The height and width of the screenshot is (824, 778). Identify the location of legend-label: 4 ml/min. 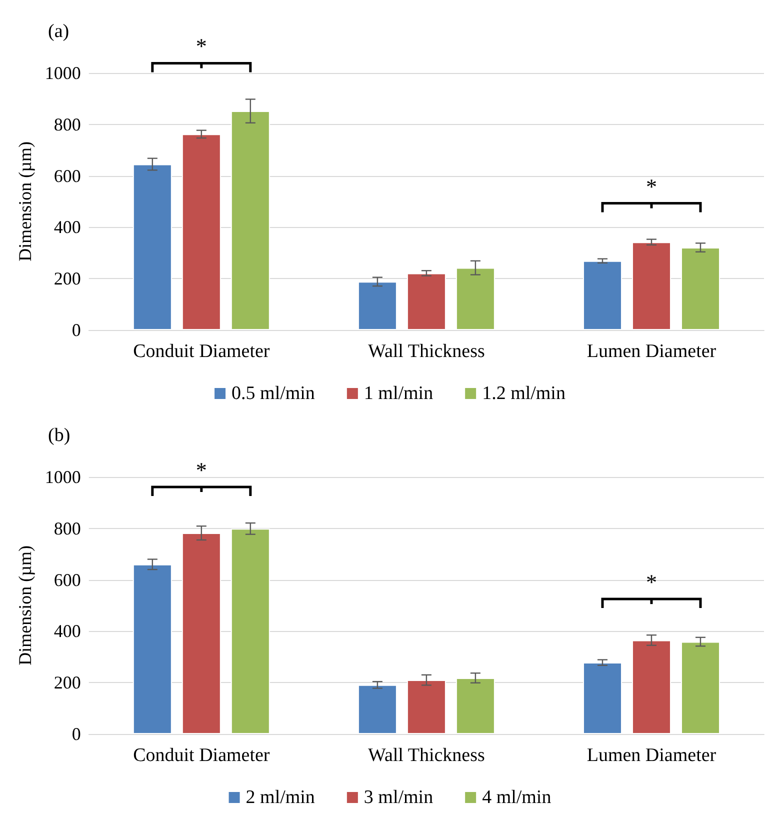
(517, 797).